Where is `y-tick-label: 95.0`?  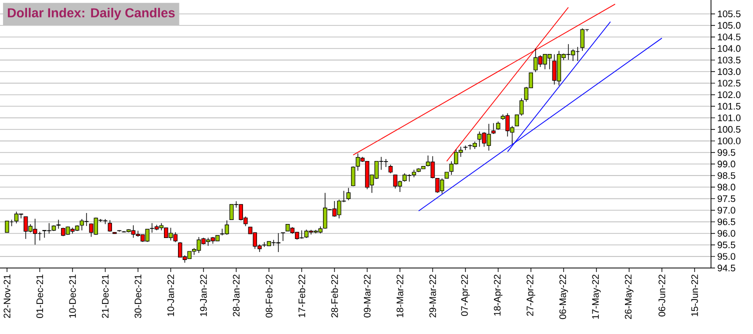 y-tick-label: 95.0 is located at coordinates (727, 256).